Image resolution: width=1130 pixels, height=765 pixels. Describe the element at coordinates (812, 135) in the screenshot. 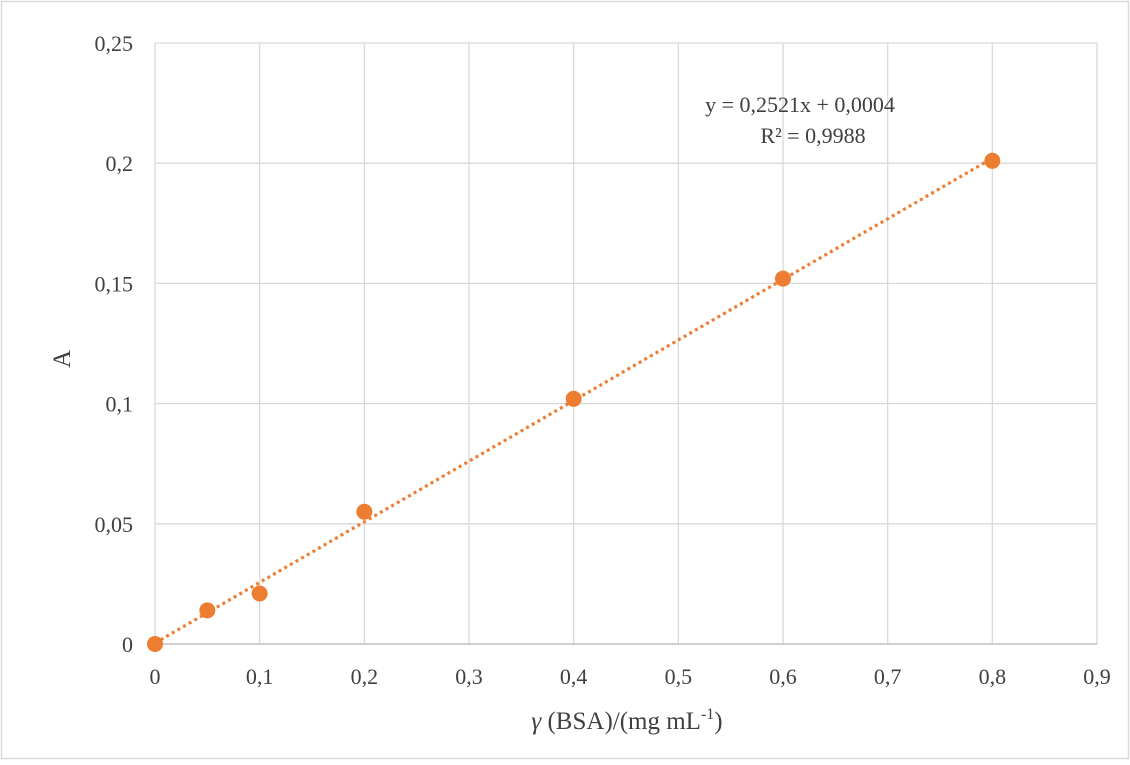

I see `trendline-r-squared: R² = 0,9988` at that location.